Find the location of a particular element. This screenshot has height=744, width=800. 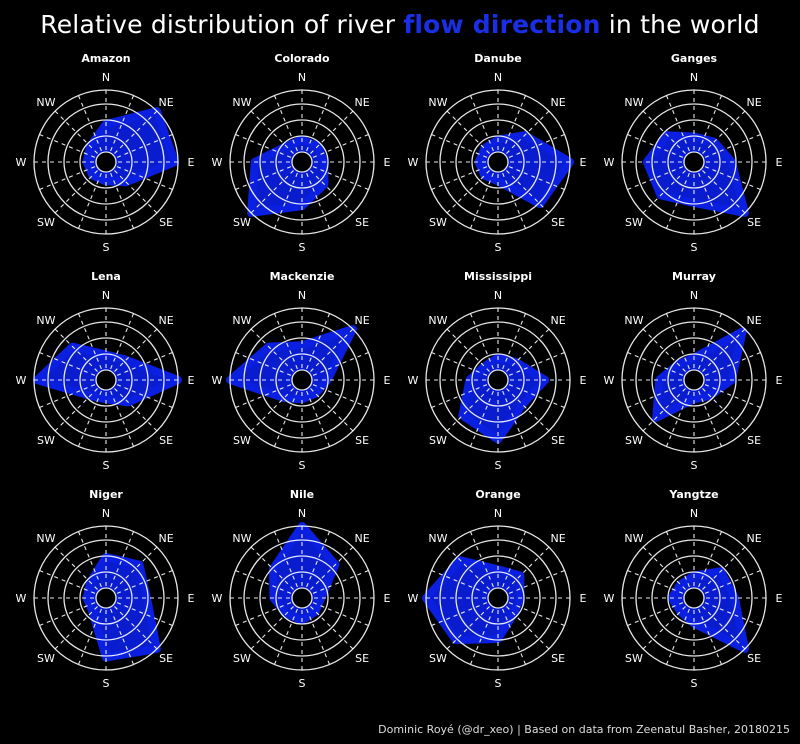

radar-panel-orange: Orange N NE E SE S SW W NW is located at coordinates (497, 589).